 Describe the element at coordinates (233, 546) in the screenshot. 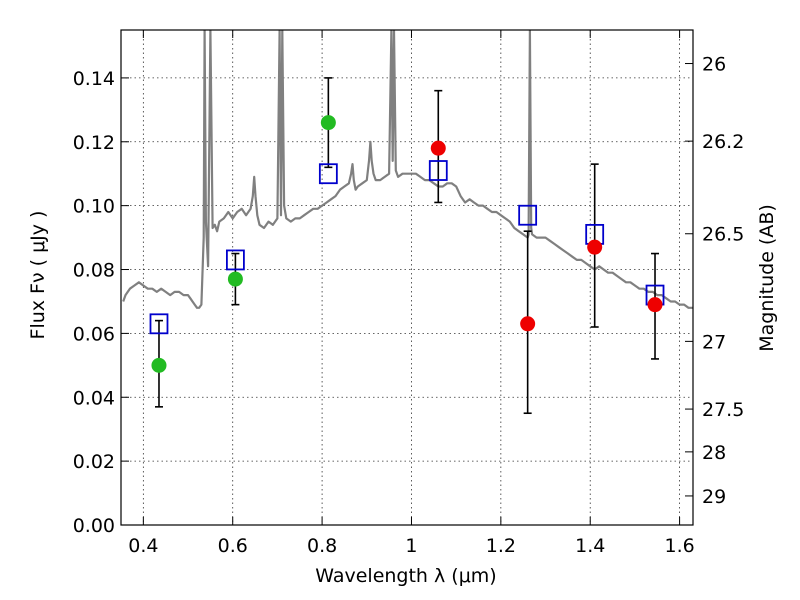

I see `x-tick-label: 0.6` at that location.